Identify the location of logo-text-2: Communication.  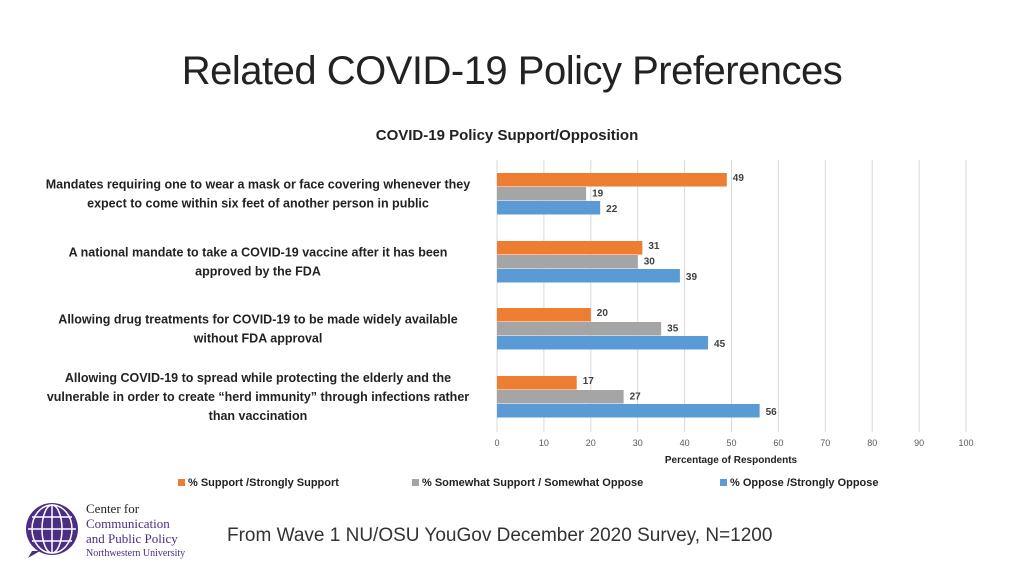
(128, 523).